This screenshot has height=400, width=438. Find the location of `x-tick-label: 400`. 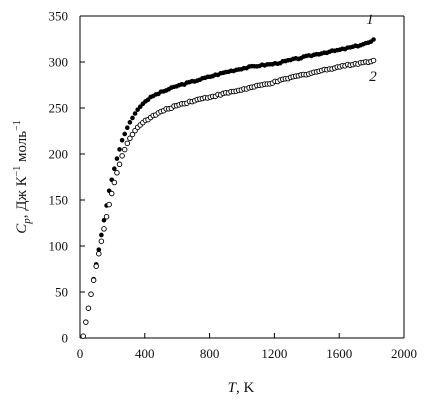

x-tick-label: 400 is located at coordinates (145, 353).